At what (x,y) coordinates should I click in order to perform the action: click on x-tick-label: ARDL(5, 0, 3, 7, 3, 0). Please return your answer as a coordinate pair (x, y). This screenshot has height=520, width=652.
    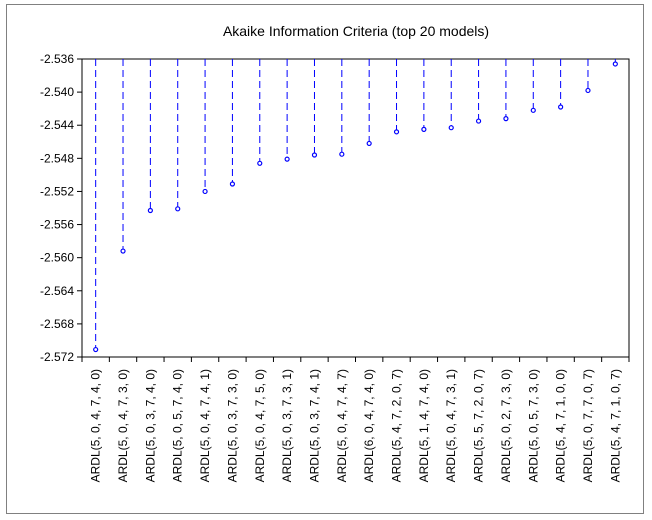
    Looking at the image, I should click on (232, 425).